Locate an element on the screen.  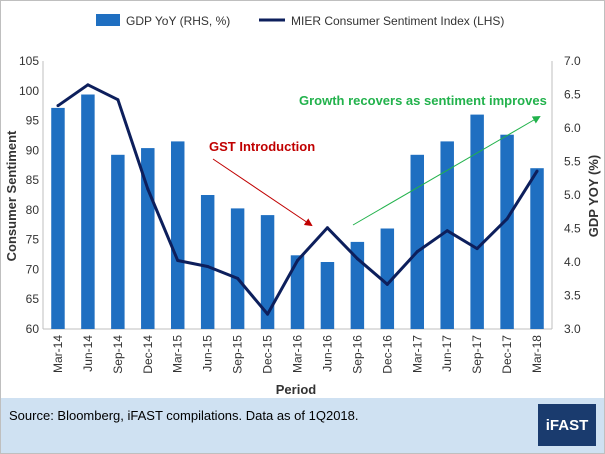
x-tick-label: Sep-17 is located at coordinates (477, 354).